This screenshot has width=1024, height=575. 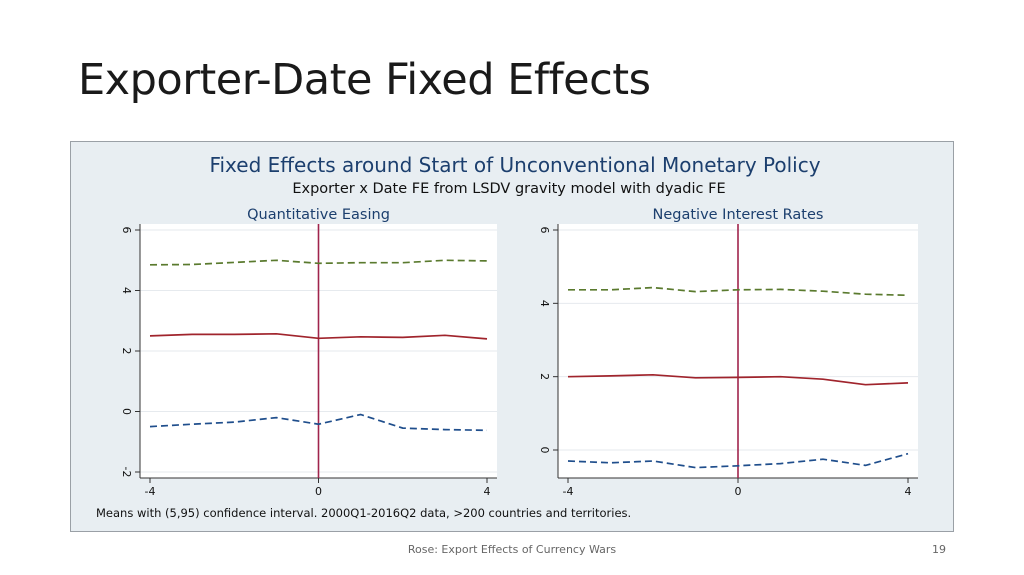 What do you see at coordinates (738, 215) in the screenshot?
I see `panel-title: Negative Interest Rates` at bounding box center [738, 215].